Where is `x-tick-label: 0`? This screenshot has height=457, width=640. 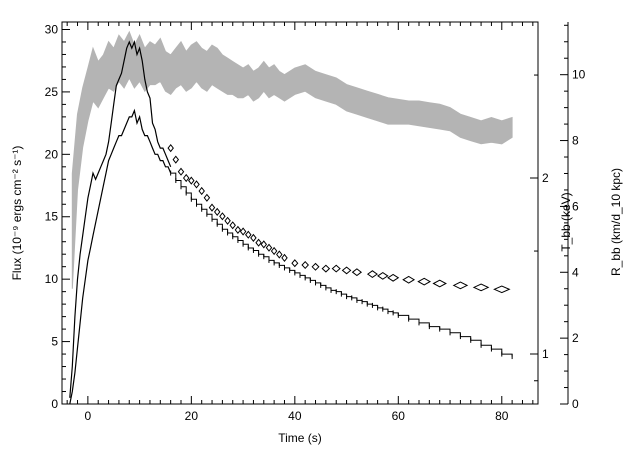
x-tick-label: 0 is located at coordinates (88, 416).